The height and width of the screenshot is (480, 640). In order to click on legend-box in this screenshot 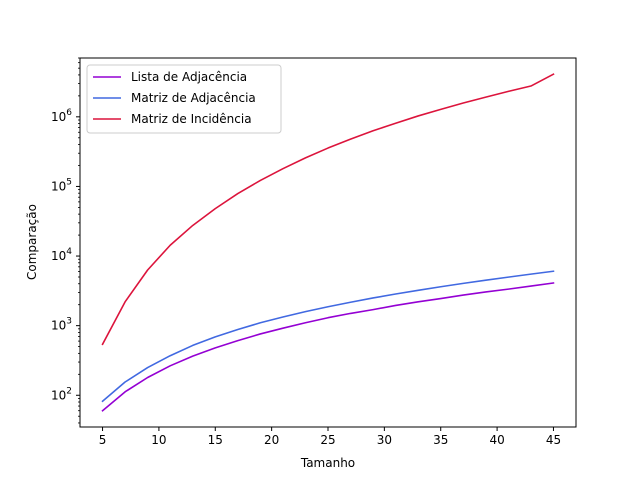, I will do `click(184, 99)`.